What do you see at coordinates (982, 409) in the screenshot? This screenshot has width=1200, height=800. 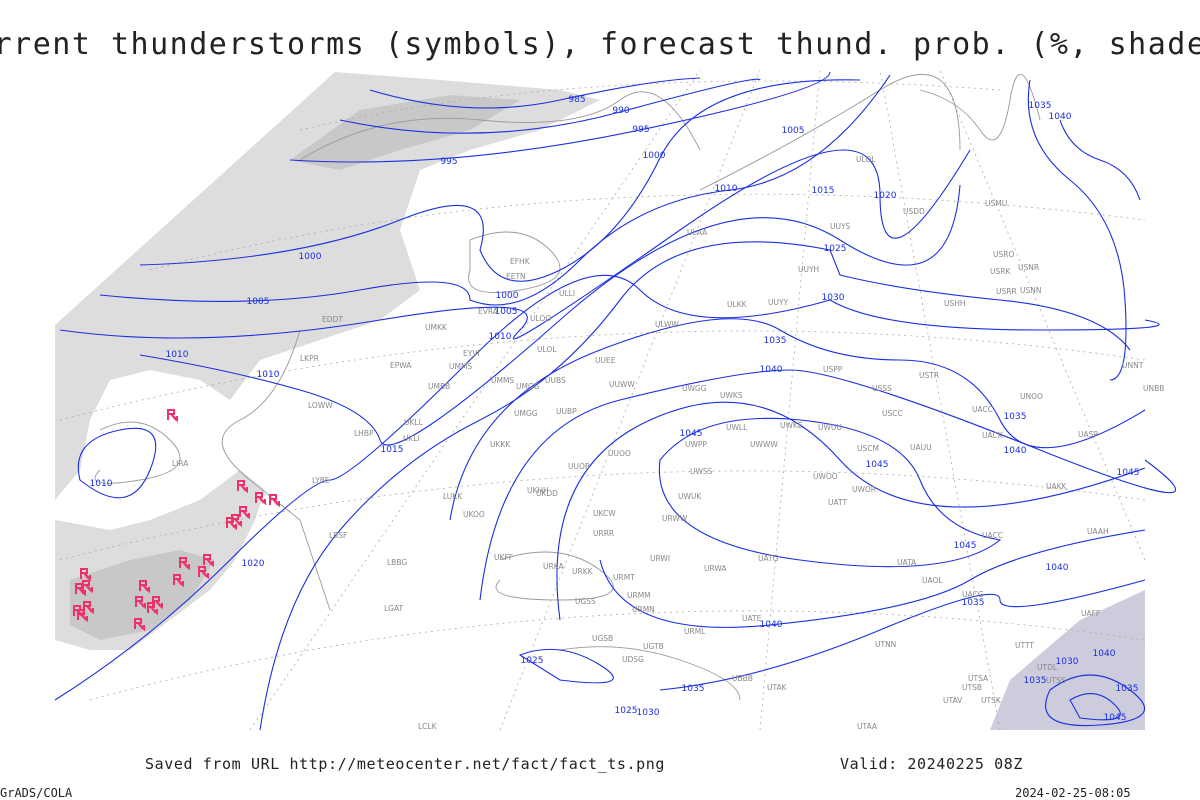 I see `station-code: UACC` at bounding box center [982, 409].